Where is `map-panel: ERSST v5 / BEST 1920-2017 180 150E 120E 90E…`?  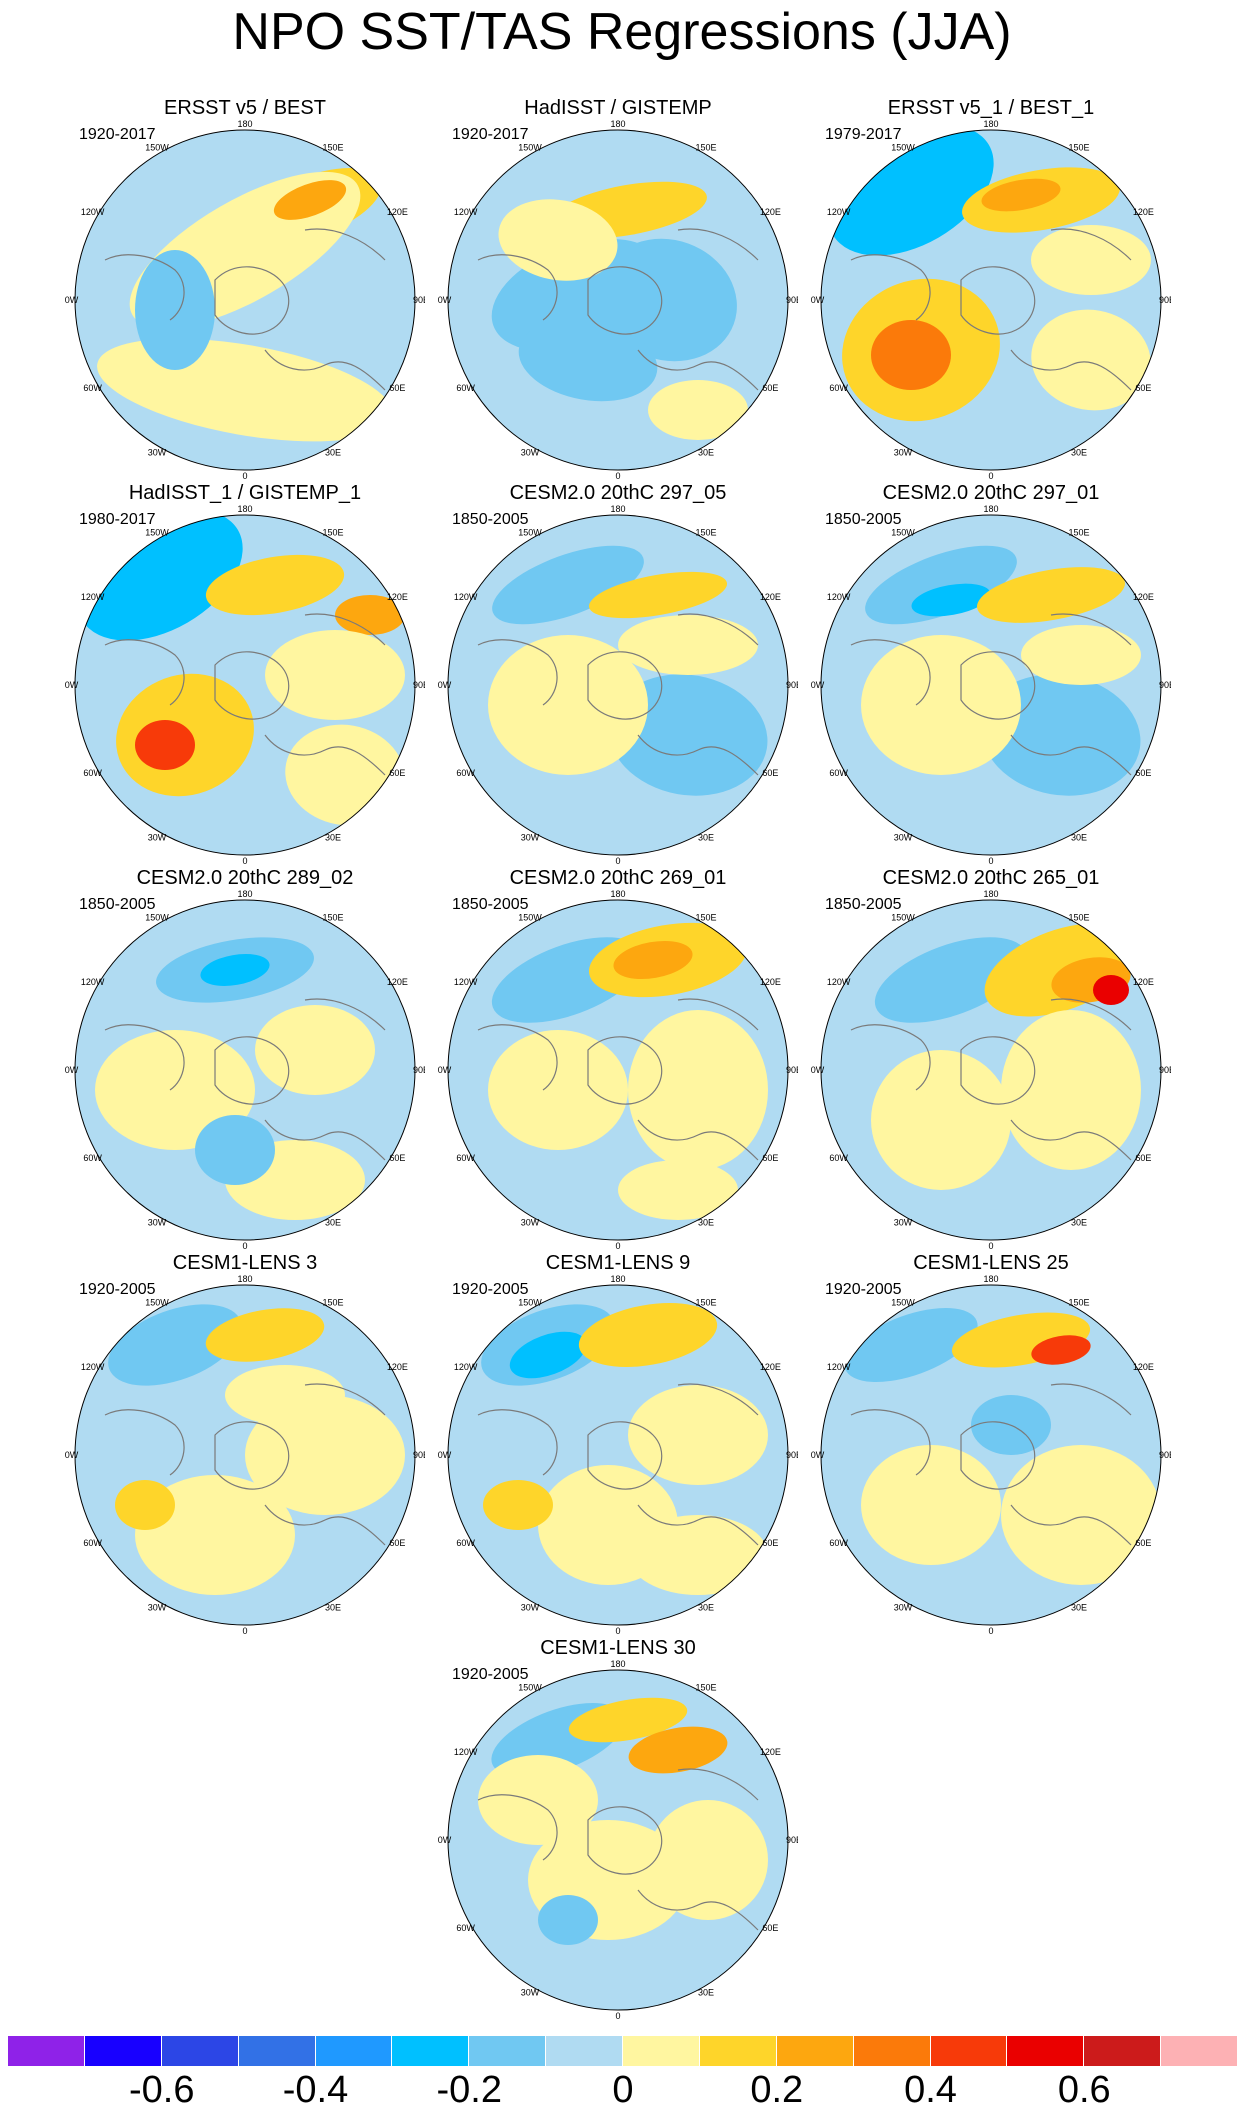
map-panel: ERSST v5 / BEST 1920-2017 180 150E 120E 90E… is located at coordinates (245, 287).